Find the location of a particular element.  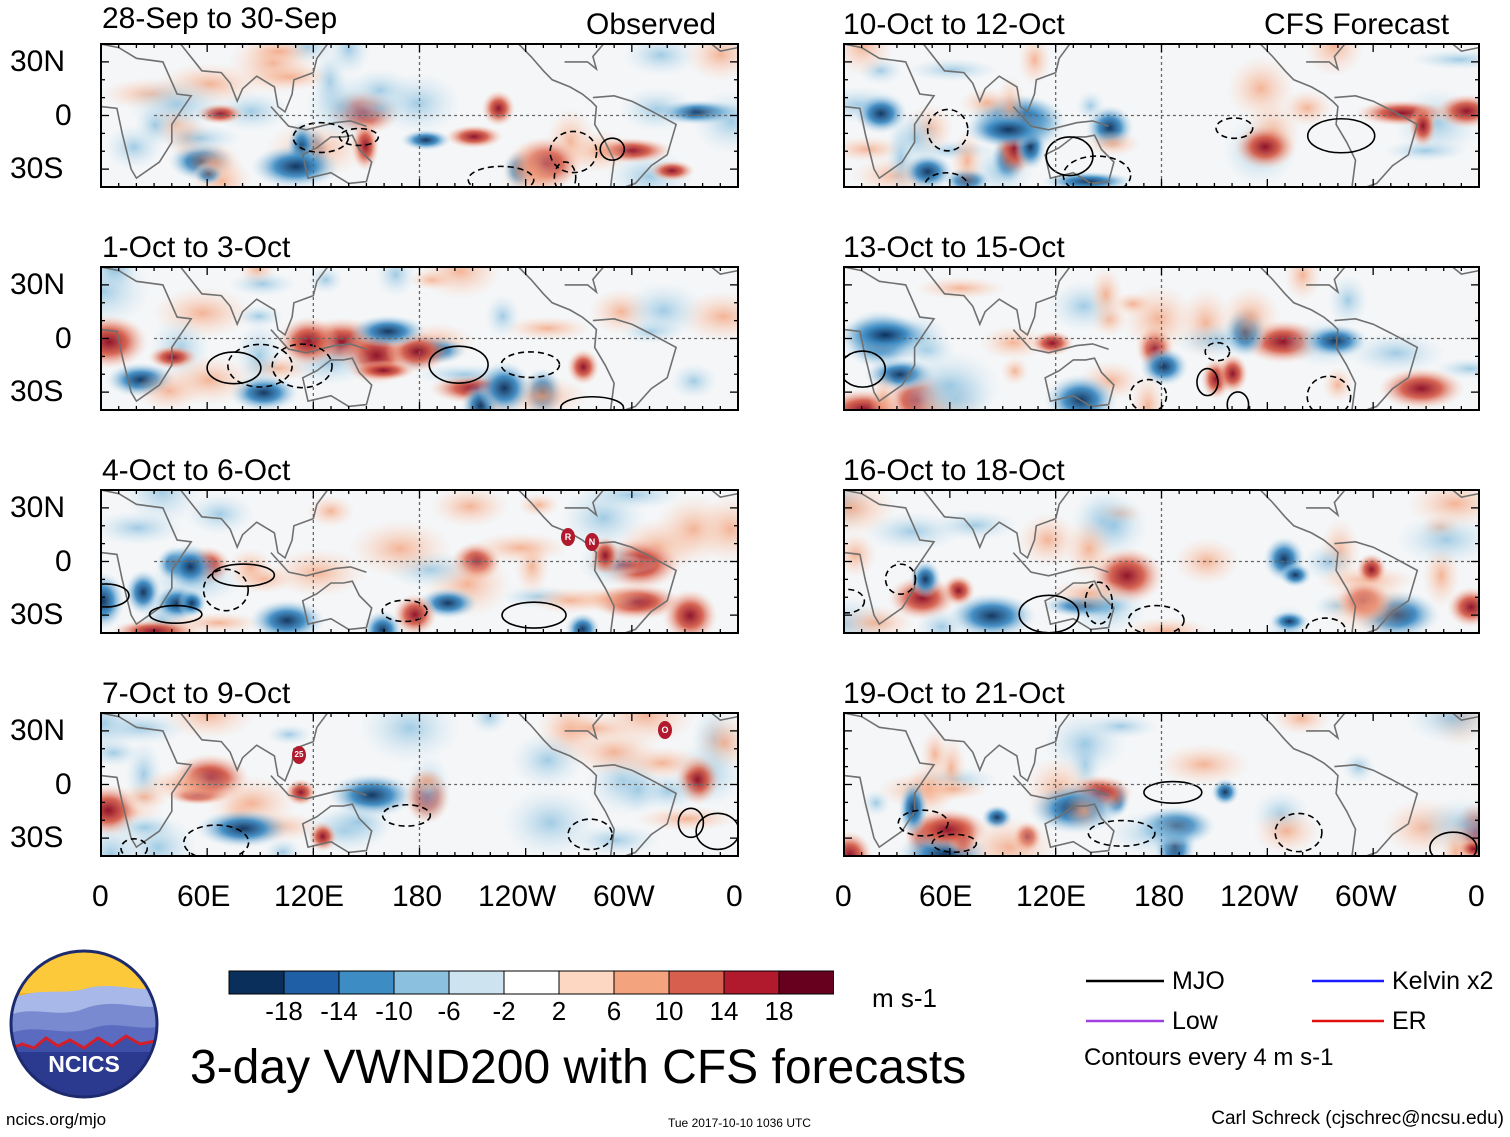

colorbar-label-5: -2 is located at coordinates (504, 1011).